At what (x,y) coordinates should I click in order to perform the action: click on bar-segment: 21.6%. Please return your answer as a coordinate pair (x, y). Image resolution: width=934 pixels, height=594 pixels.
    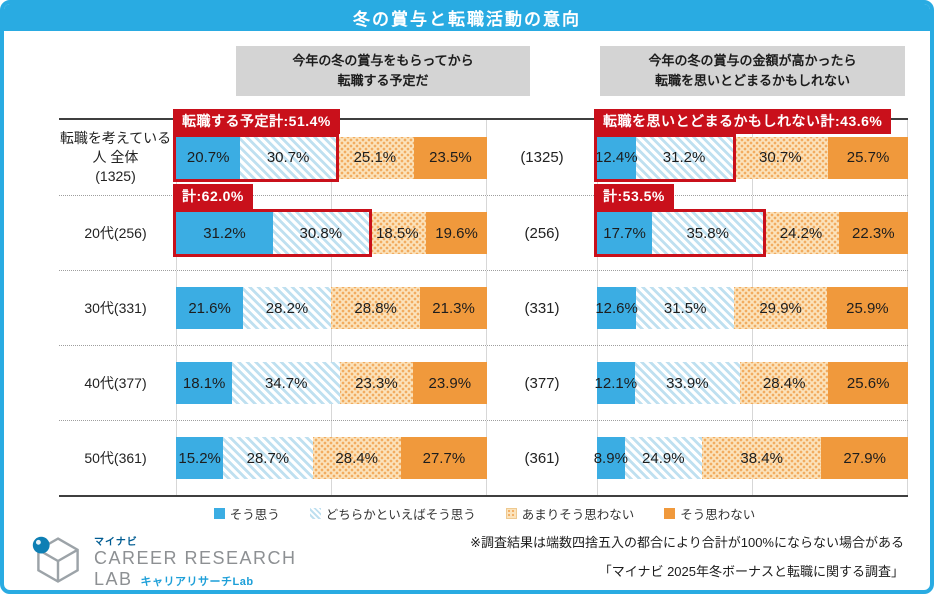
    Looking at the image, I should click on (210, 308).